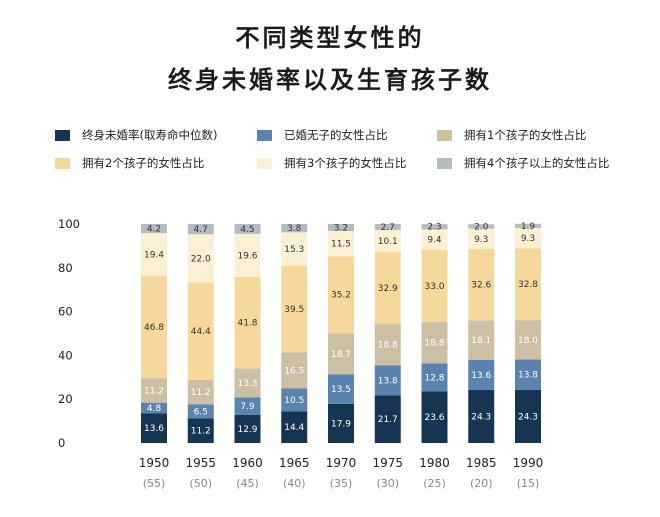 The height and width of the screenshot is (517, 660). What do you see at coordinates (65, 312) in the screenshot?
I see `y-tick-label: 60` at bounding box center [65, 312].